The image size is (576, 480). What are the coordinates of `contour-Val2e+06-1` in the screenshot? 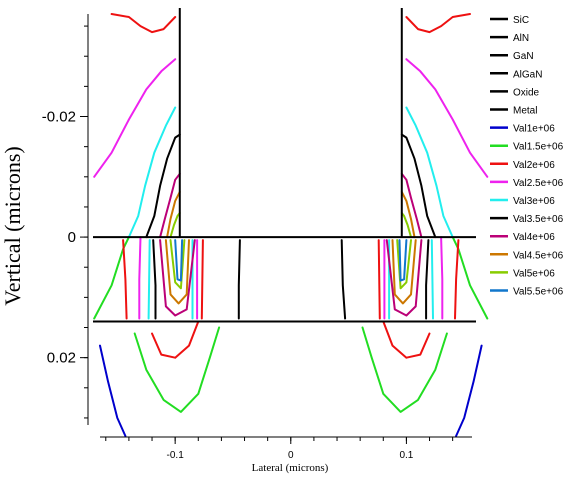 It's located at (125, 279).